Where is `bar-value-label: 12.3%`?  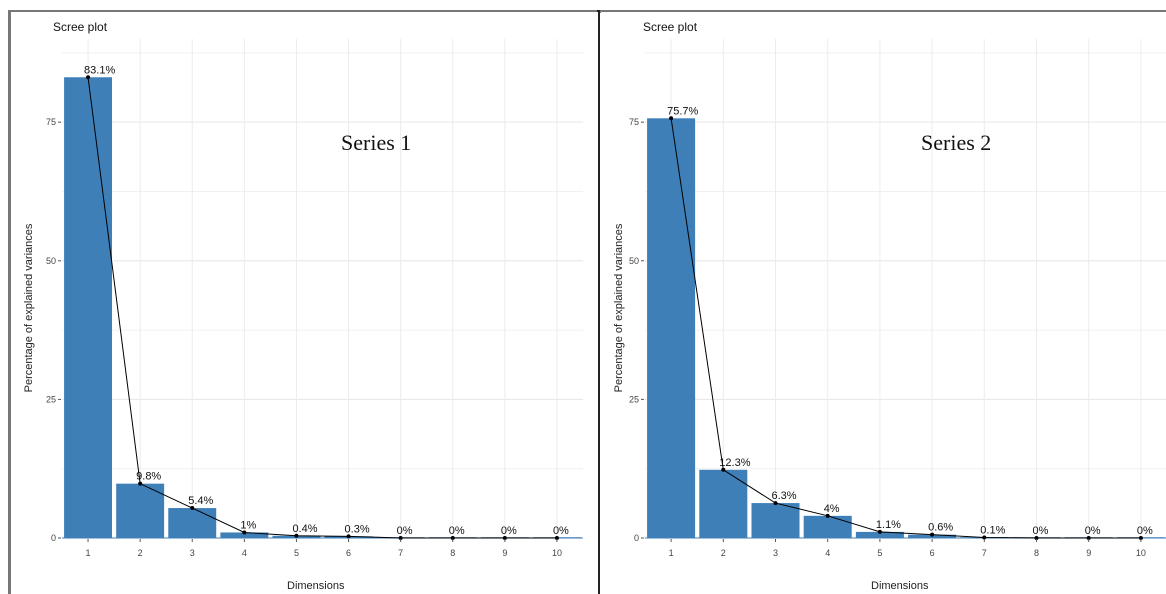 bar-value-label: 12.3% is located at coordinates (734, 463).